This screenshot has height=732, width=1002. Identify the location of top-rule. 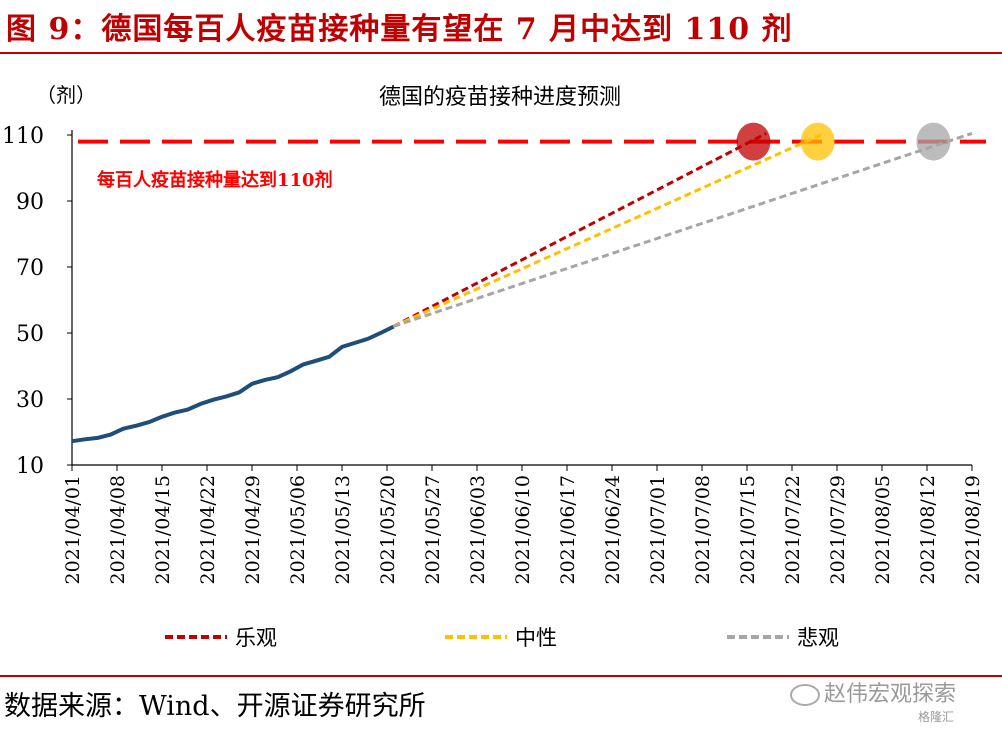
(501, 53).